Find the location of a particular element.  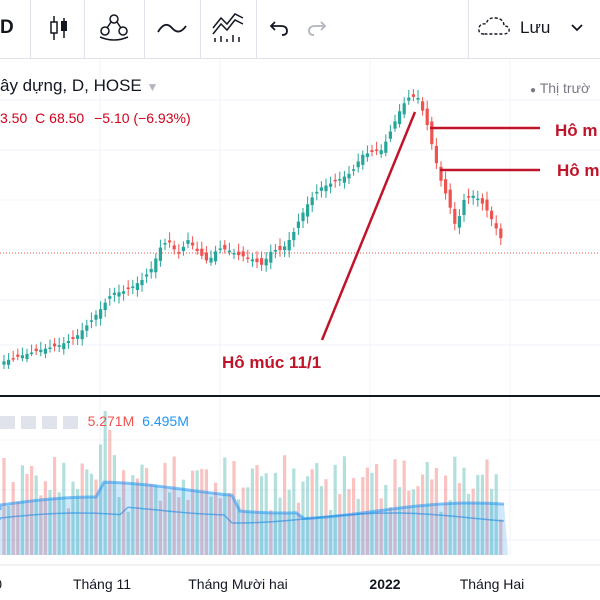

redo-icon is located at coordinates (317, 28).